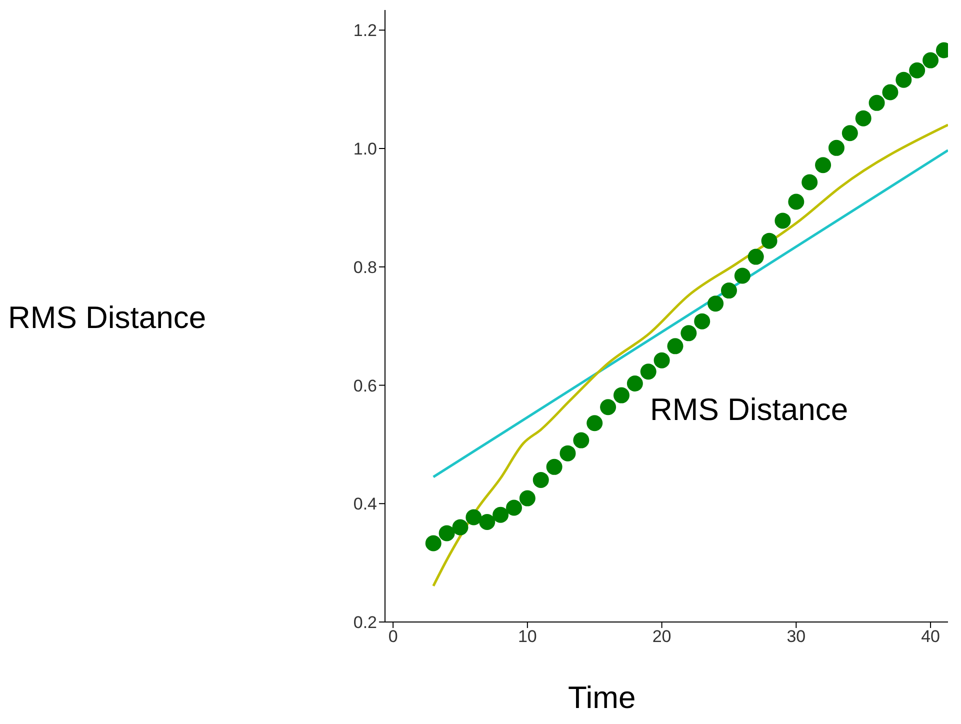 Image resolution: width=961 pixels, height=724 pixels. Describe the element at coordinates (393, 636) in the screenshot. I see `x-tick-label: 0` at that location.